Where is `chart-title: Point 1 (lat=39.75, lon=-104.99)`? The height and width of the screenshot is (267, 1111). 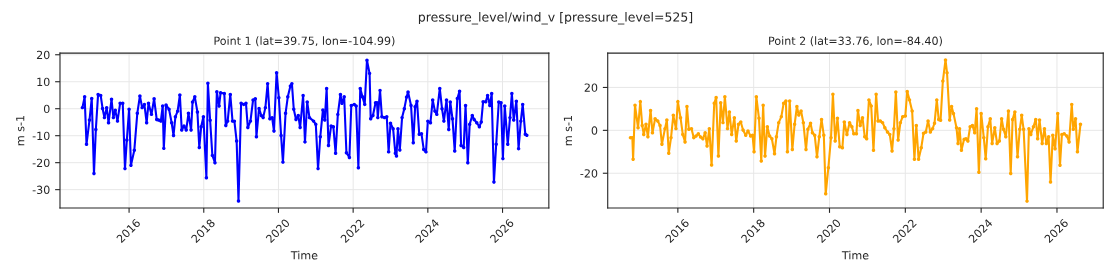 chart-title: Point 1 (lat=39.75, lon=-104.99) is located at coordinates (304, 41).